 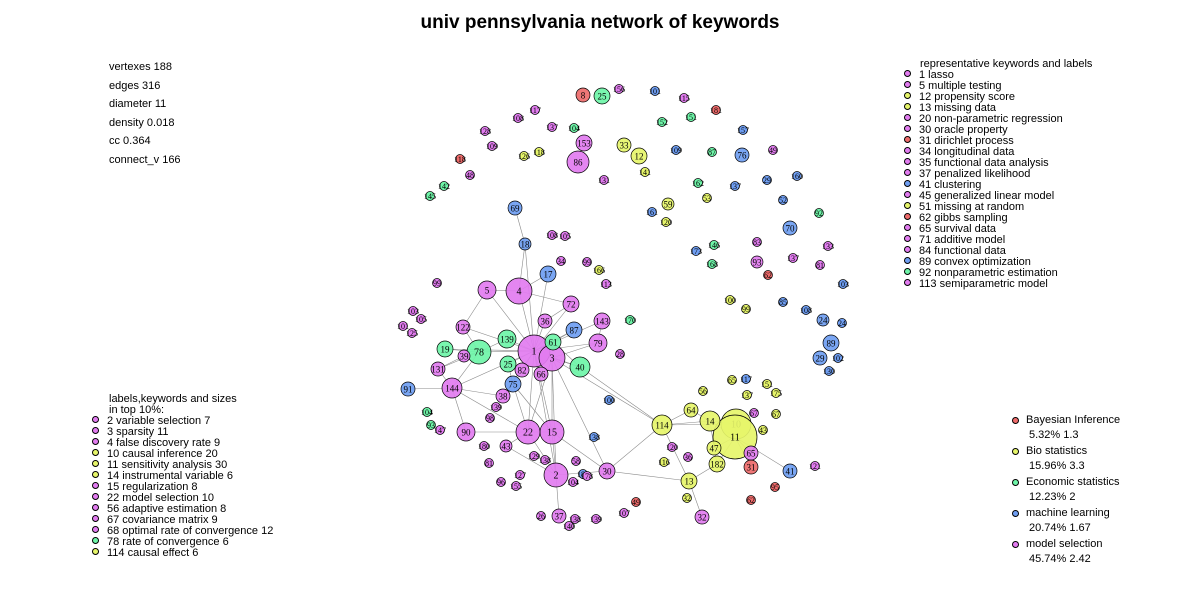 I want to click on network-node: 152, so click(x=662, y=122).